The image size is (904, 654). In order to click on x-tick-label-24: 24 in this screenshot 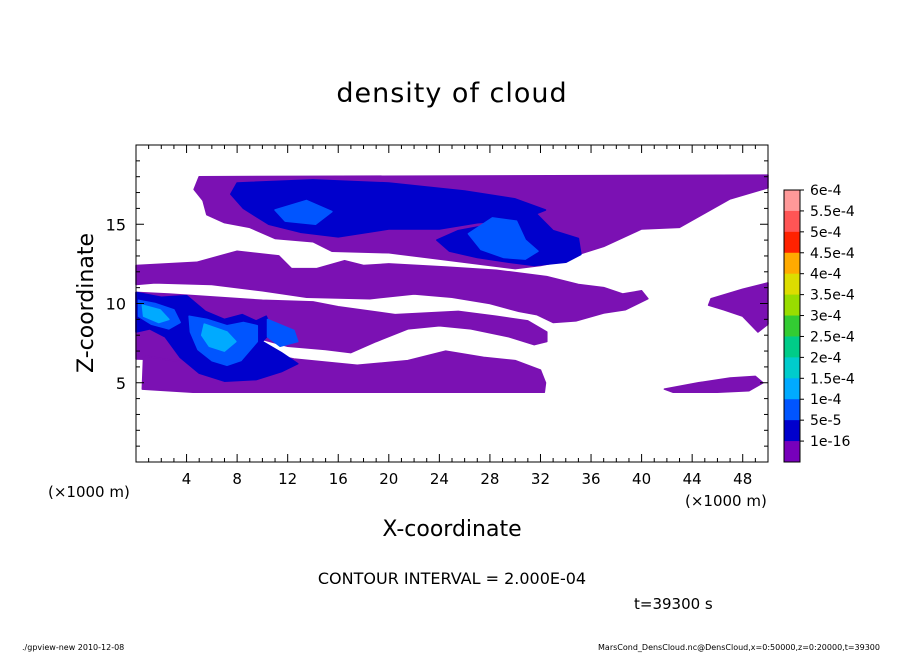, I will do `click(439, 479)`.